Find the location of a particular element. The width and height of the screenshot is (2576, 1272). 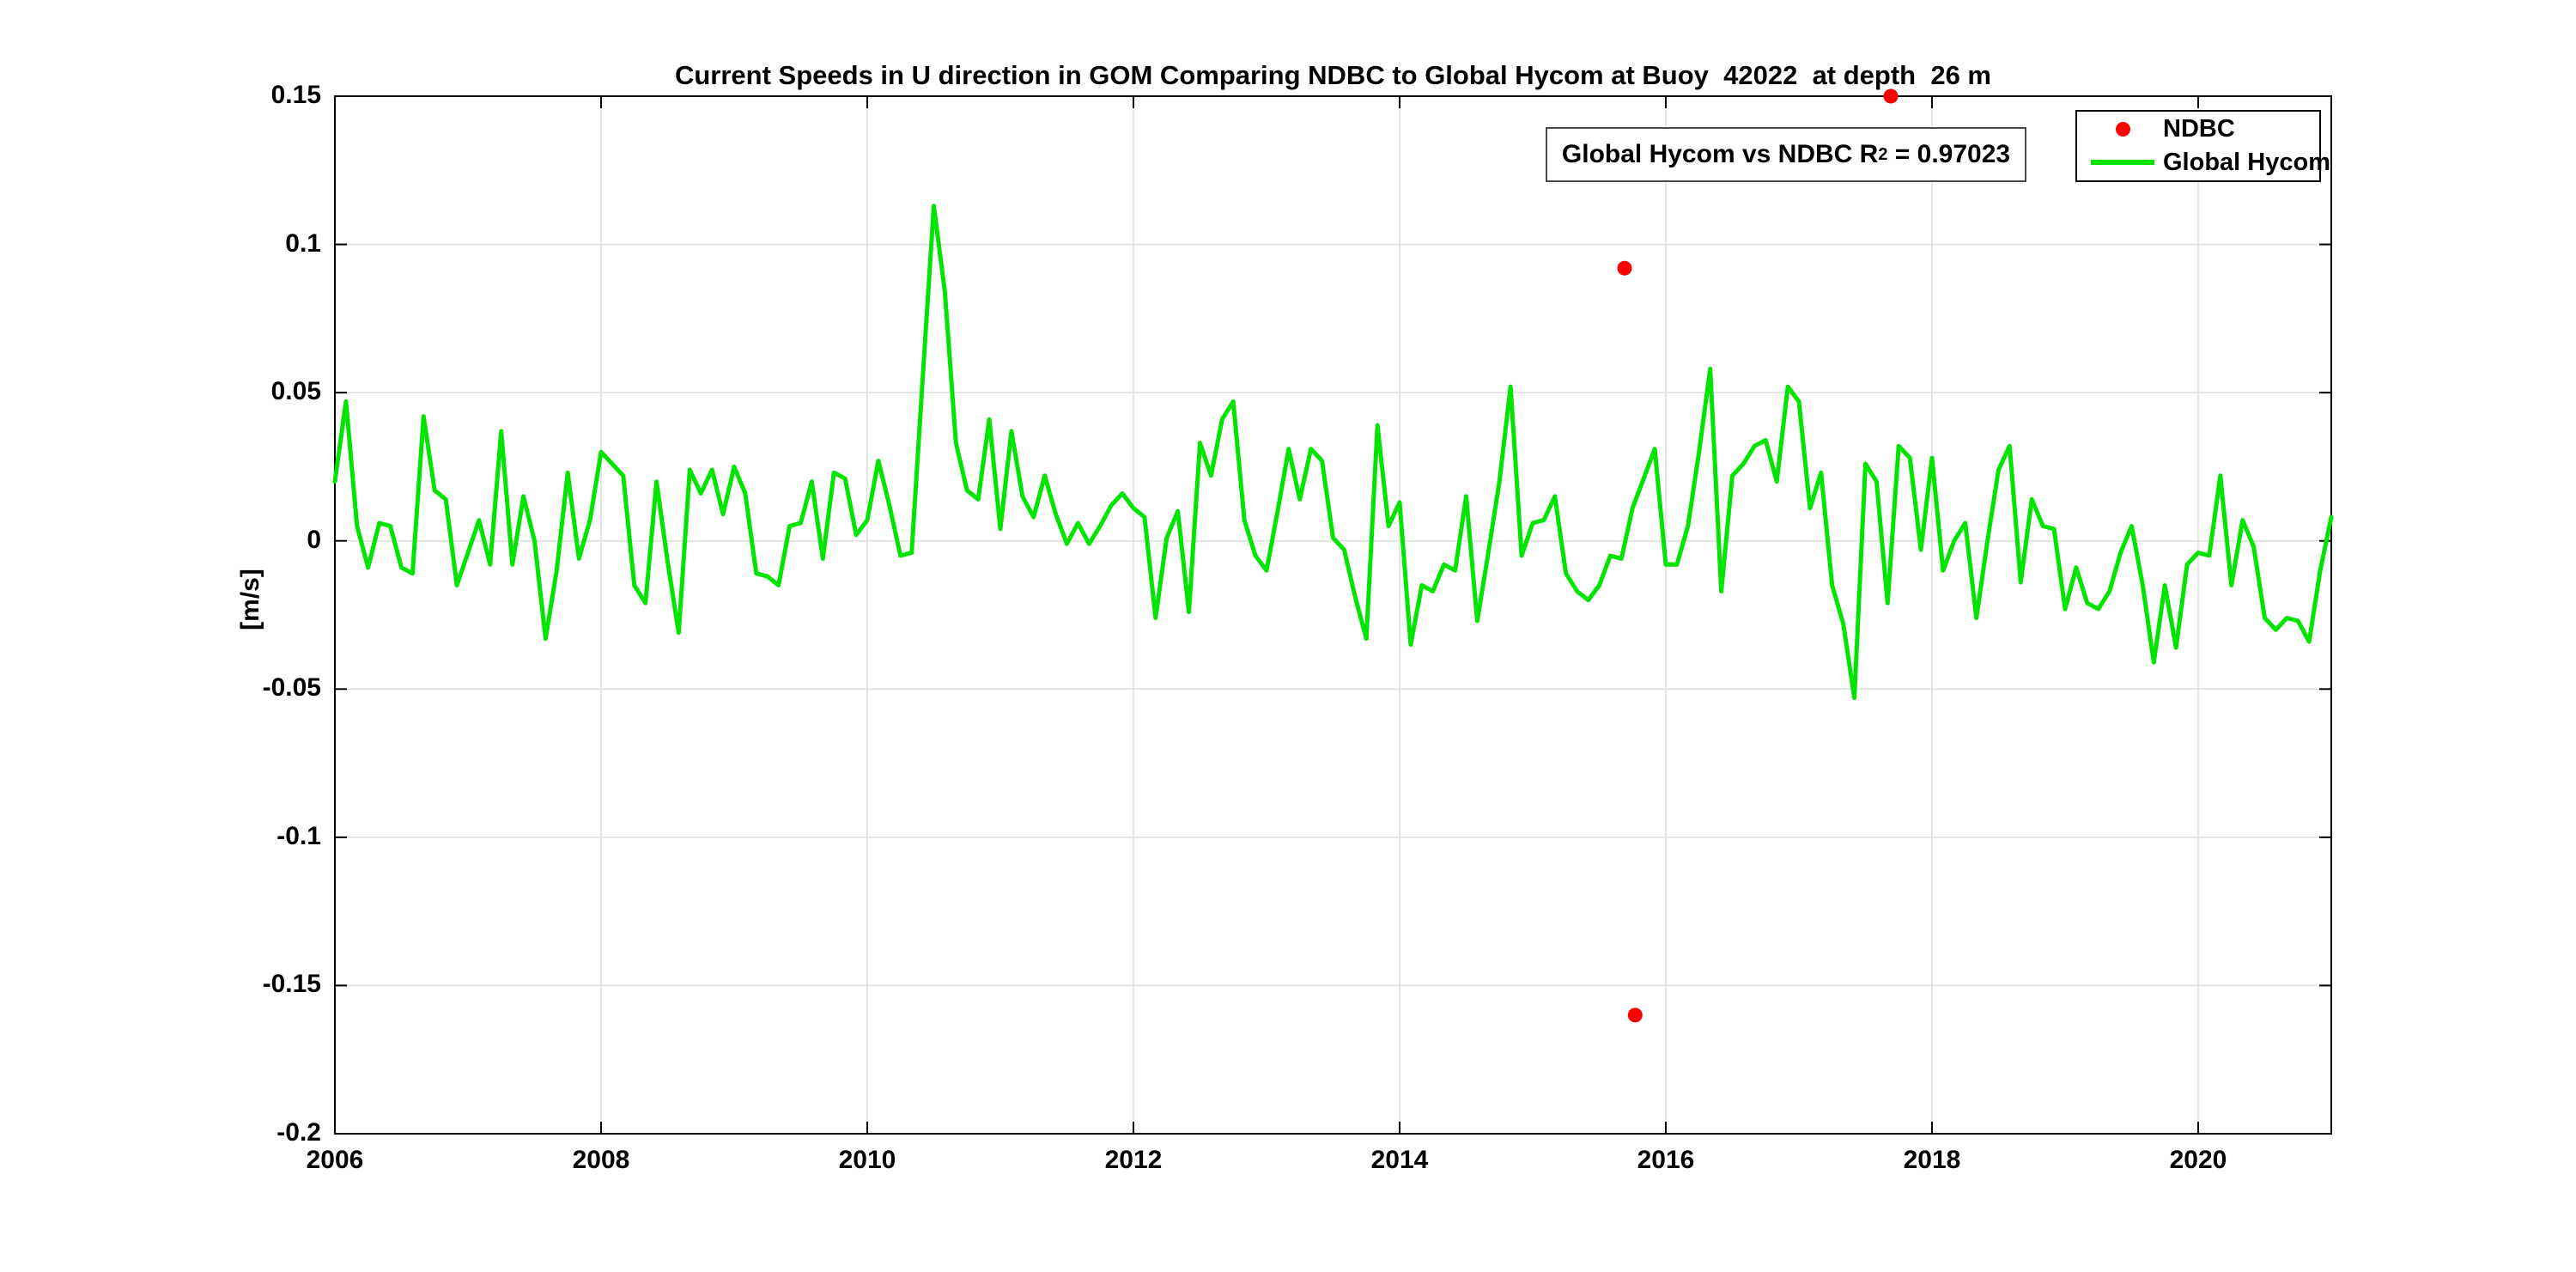

x-tick-label: 2020 is located at coordinates (2198, 1160).